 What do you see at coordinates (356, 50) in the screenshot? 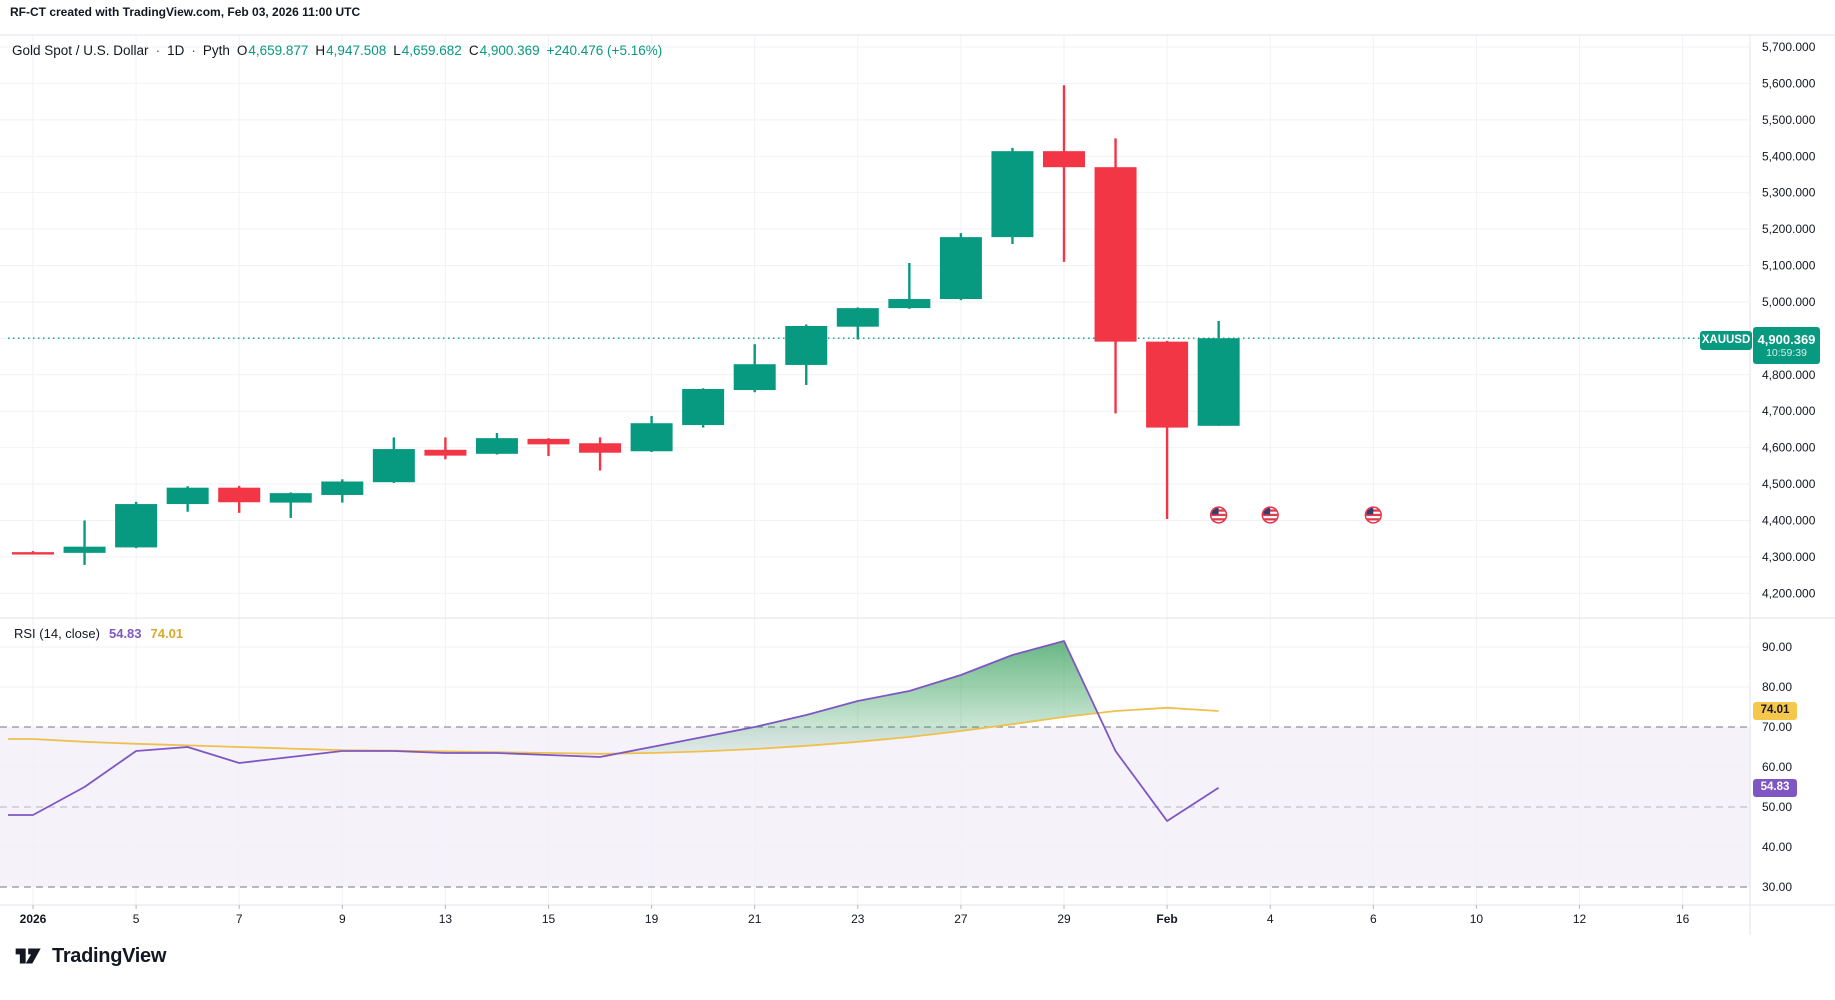
I see `high-value: 4,947.508` at bounding box center [356, 50].